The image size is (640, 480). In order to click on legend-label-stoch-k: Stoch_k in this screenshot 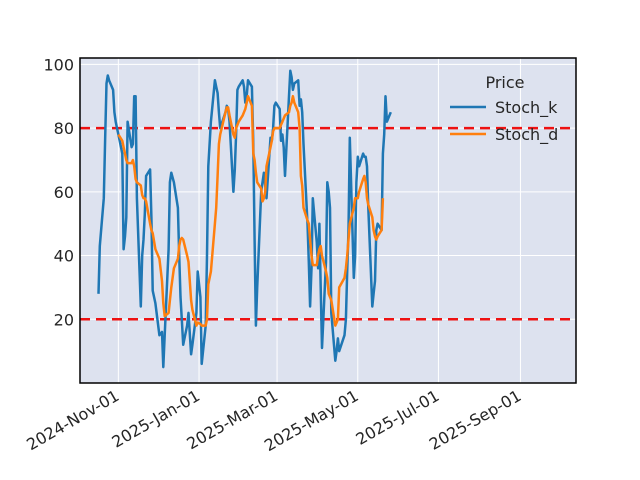, I will do `click(526, 108)`.